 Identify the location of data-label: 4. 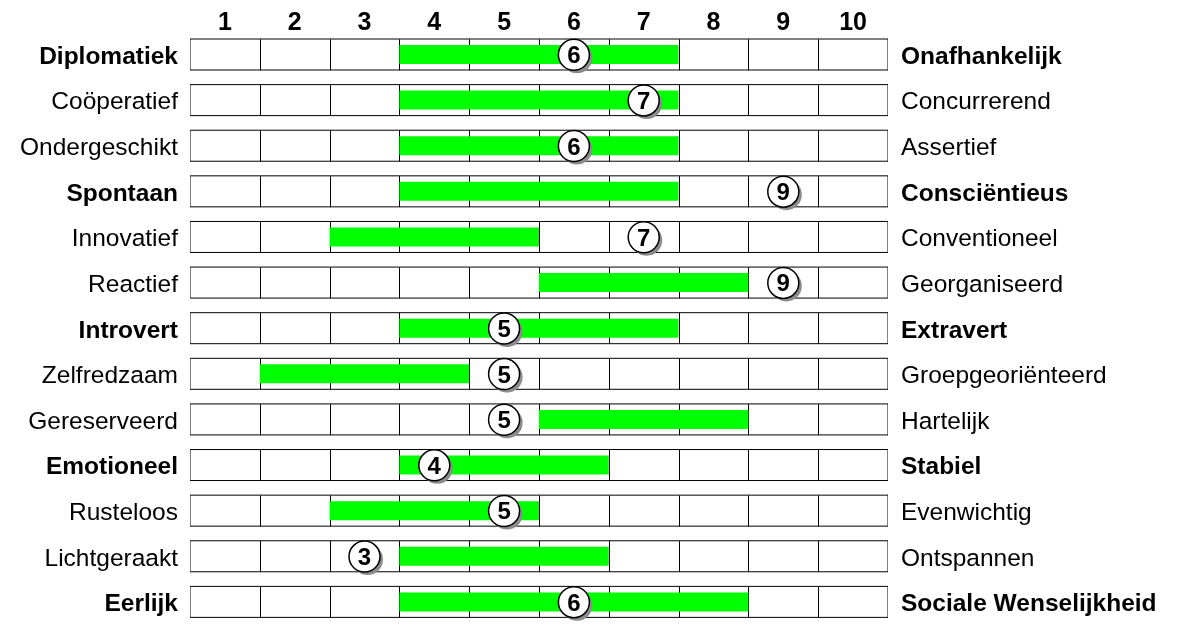
(434, 465).